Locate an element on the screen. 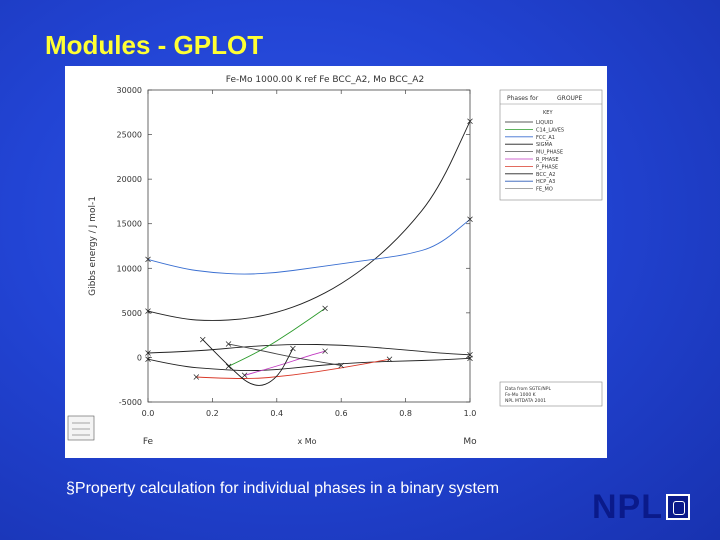 Image resolution: width=720 pixels, height=540 pixels. x-tick-label: 0.4 is located at coordinates (276, 413).